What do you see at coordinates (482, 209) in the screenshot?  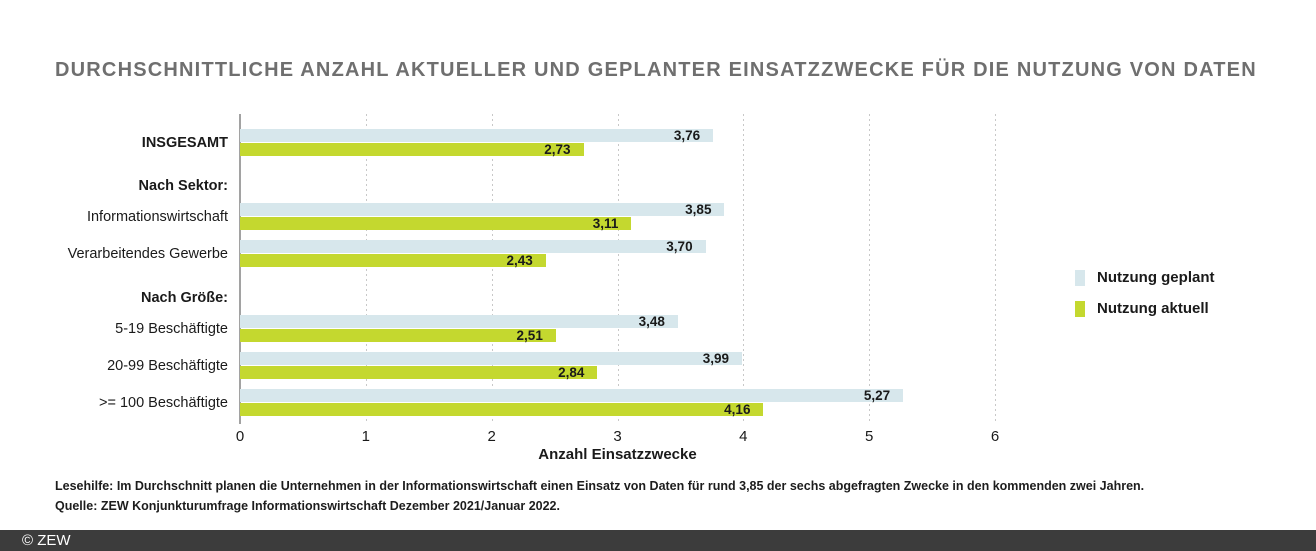 I see `bar-nutzung-geplant: 3,85` at bounding box center [482, 209].